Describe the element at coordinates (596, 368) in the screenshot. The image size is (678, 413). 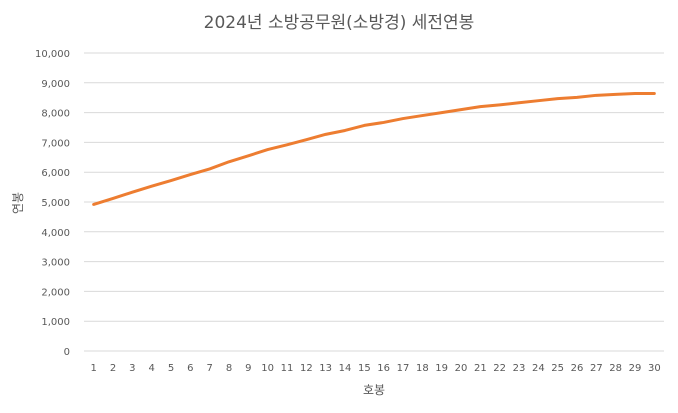
I see `x-tick-label: 27` at that location.